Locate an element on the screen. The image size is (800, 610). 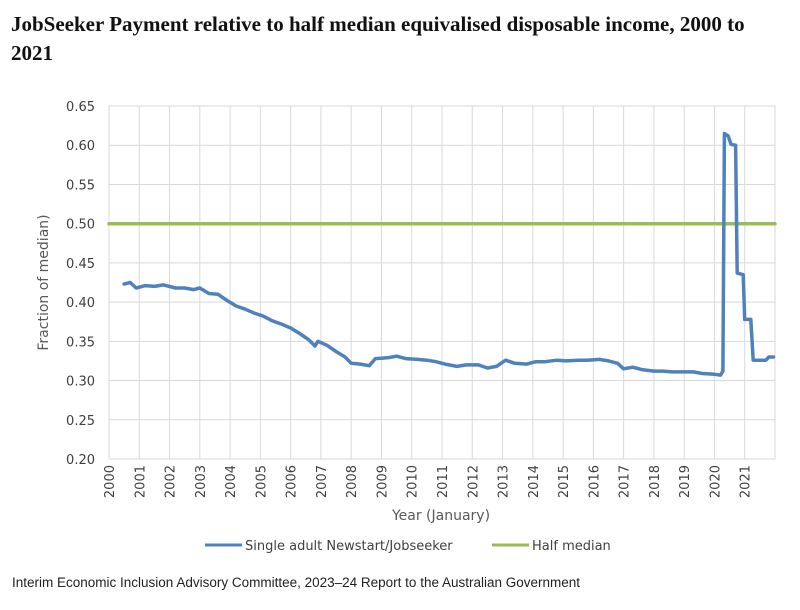
x-tick-label: 2019 is located at coordinates (685, 481).